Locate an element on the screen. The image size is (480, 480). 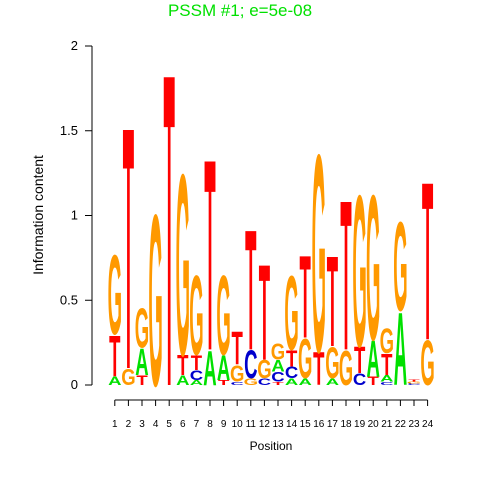
x-tick-label: 8 is located at coordinates (210, 424).